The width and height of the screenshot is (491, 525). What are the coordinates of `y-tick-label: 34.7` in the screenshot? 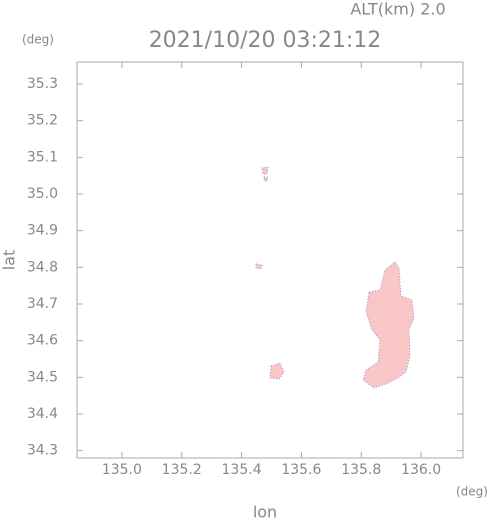 It's located at (42, 304).